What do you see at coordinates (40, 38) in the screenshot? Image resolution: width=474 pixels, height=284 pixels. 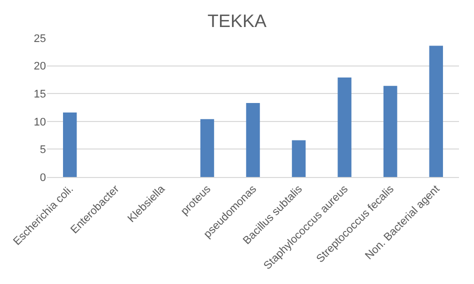 I see `y-tick-label: 25` at bounding box center [40, 38].